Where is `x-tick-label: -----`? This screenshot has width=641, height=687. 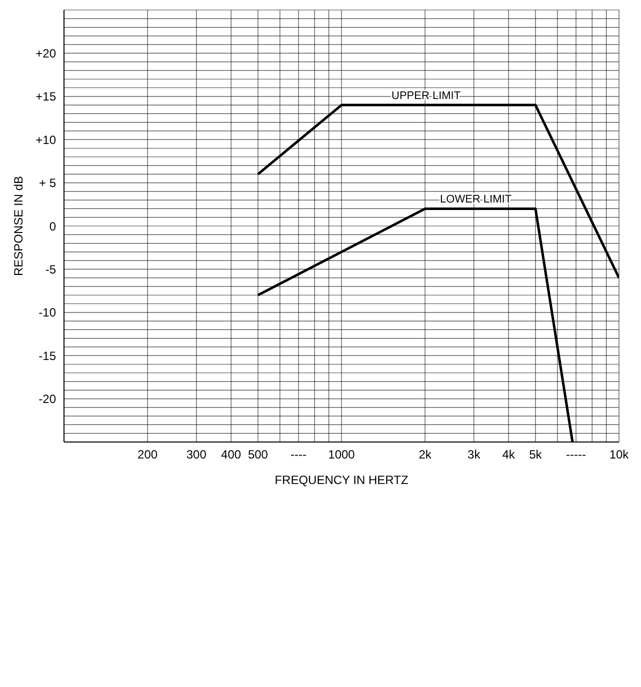
x-tick-label: ----- is located at coordinates (576, 455).